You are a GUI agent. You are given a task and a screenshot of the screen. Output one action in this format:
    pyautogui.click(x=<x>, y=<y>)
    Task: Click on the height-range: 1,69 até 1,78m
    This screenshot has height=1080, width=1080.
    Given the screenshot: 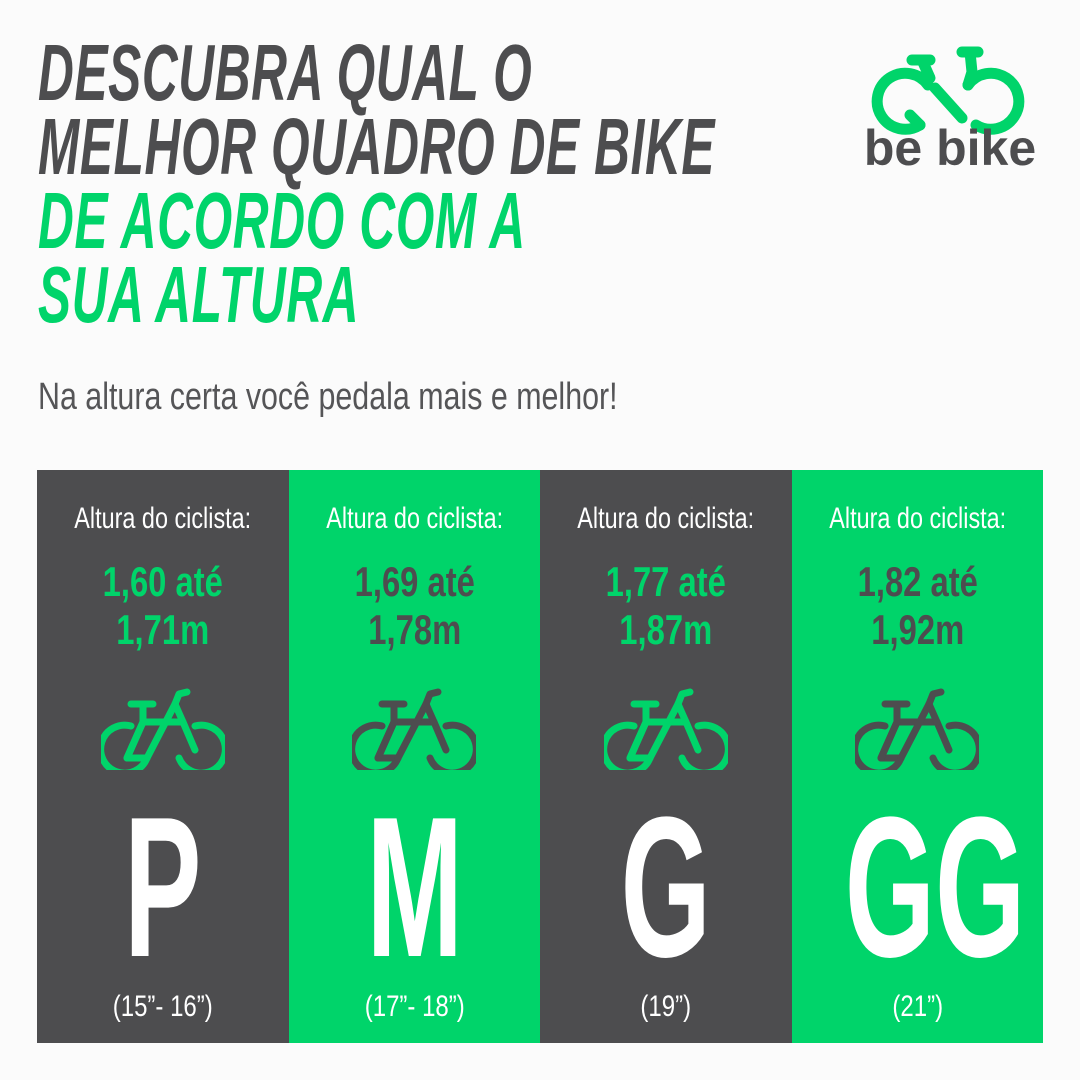 What is the action you would take?
    pyautogui.click(x=414, y=606)
    